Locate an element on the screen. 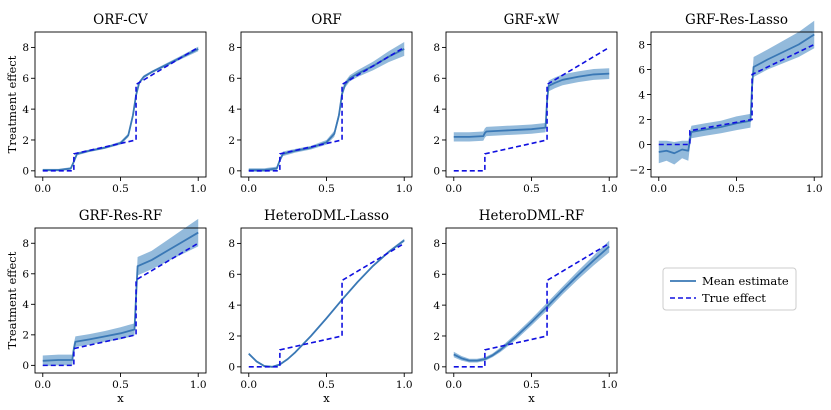 The width and height of the screenshot is (831, 410). legend: Mean estimate True effect is located at coordinates (729, 289).